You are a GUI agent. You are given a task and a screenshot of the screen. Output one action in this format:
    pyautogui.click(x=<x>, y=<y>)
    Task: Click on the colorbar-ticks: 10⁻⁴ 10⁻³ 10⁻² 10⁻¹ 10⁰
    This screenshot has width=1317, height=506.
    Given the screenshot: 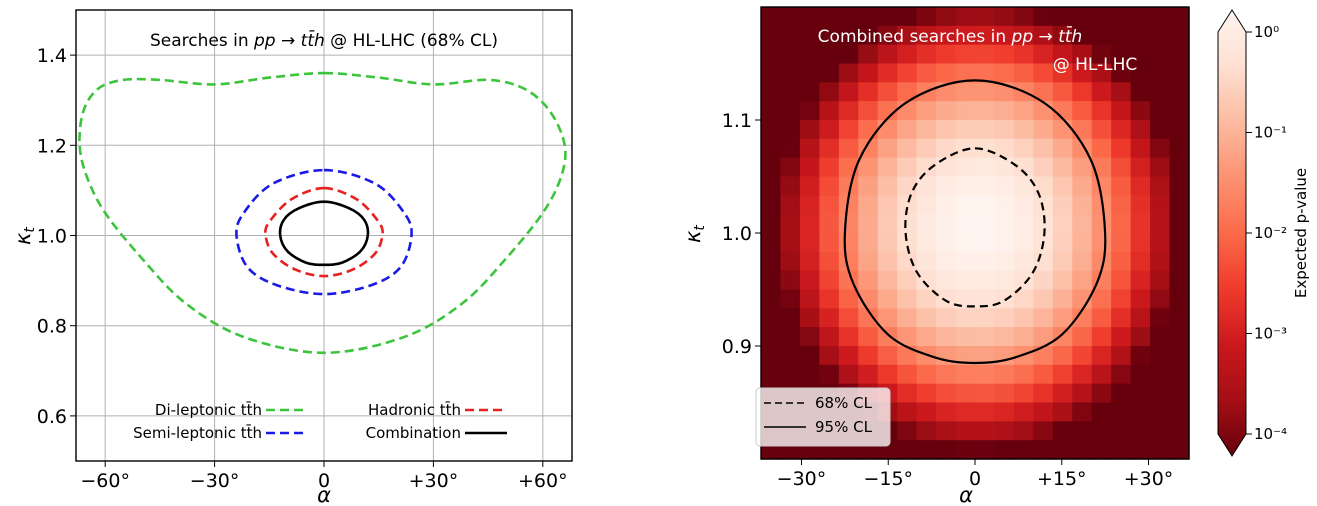 What is the action you would take?
    pyautogui.click(x=1266, y=233)
    